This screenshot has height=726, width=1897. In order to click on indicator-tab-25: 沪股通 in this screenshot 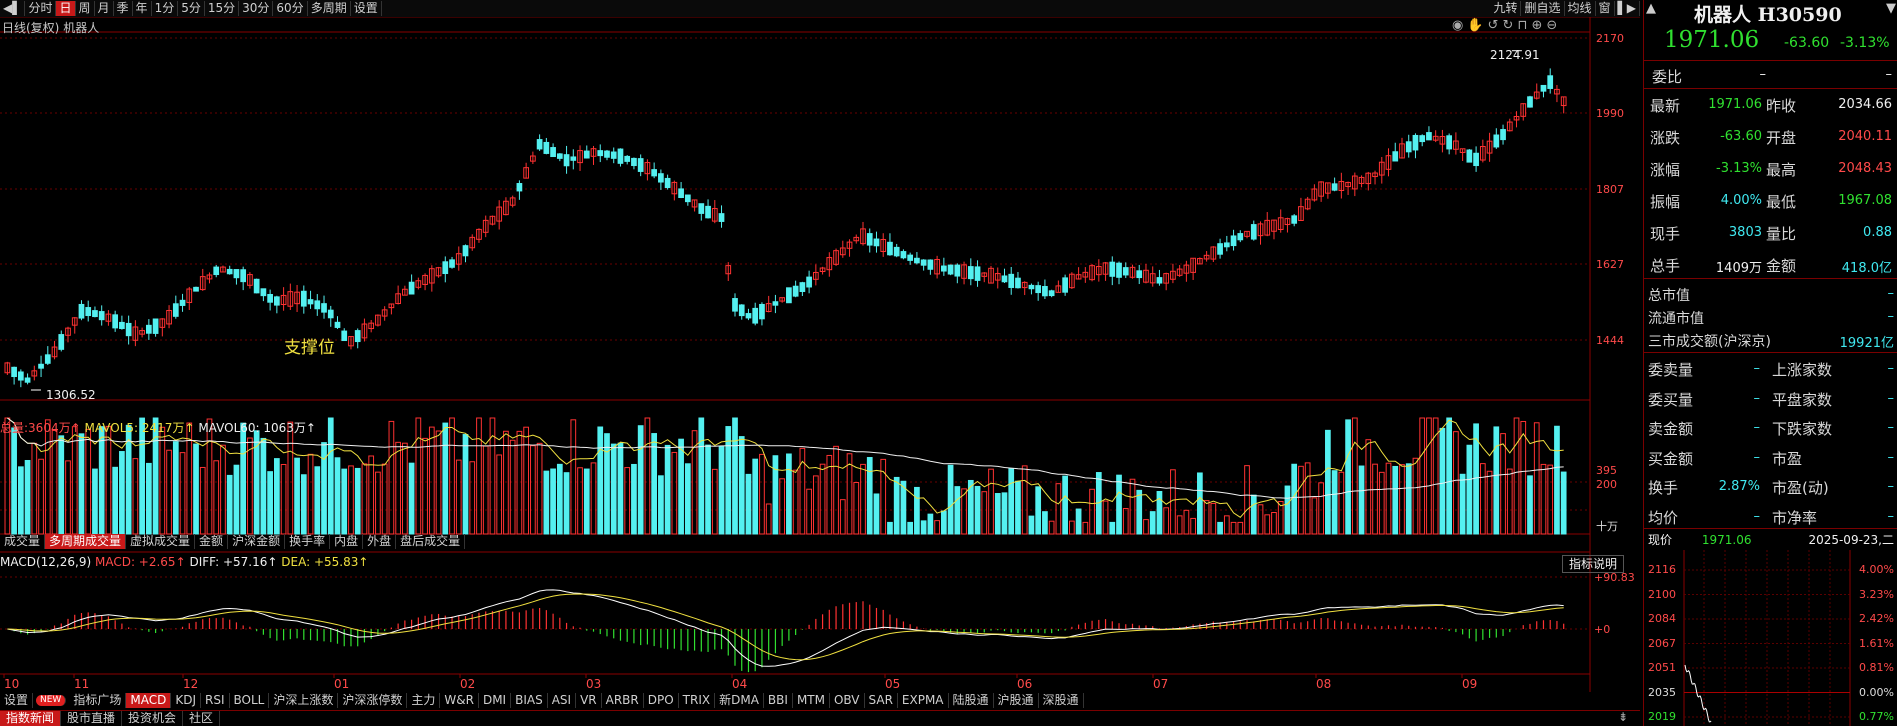, I will do `click(1016, 700)`.